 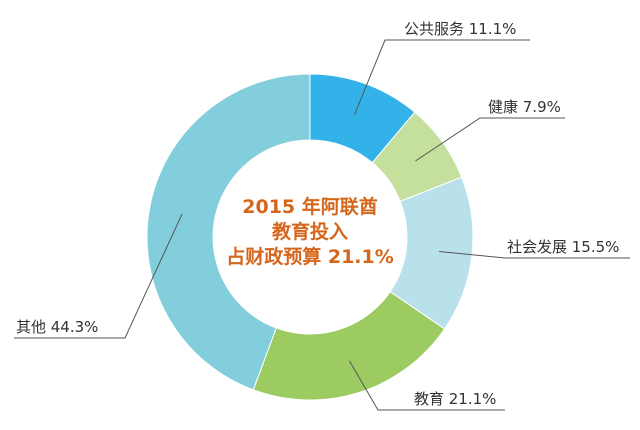 What do you see at coordinates (455, 399) in the screenshot?
I see `slice-label: 教育 21.1%` at bounding box center [455, 399].